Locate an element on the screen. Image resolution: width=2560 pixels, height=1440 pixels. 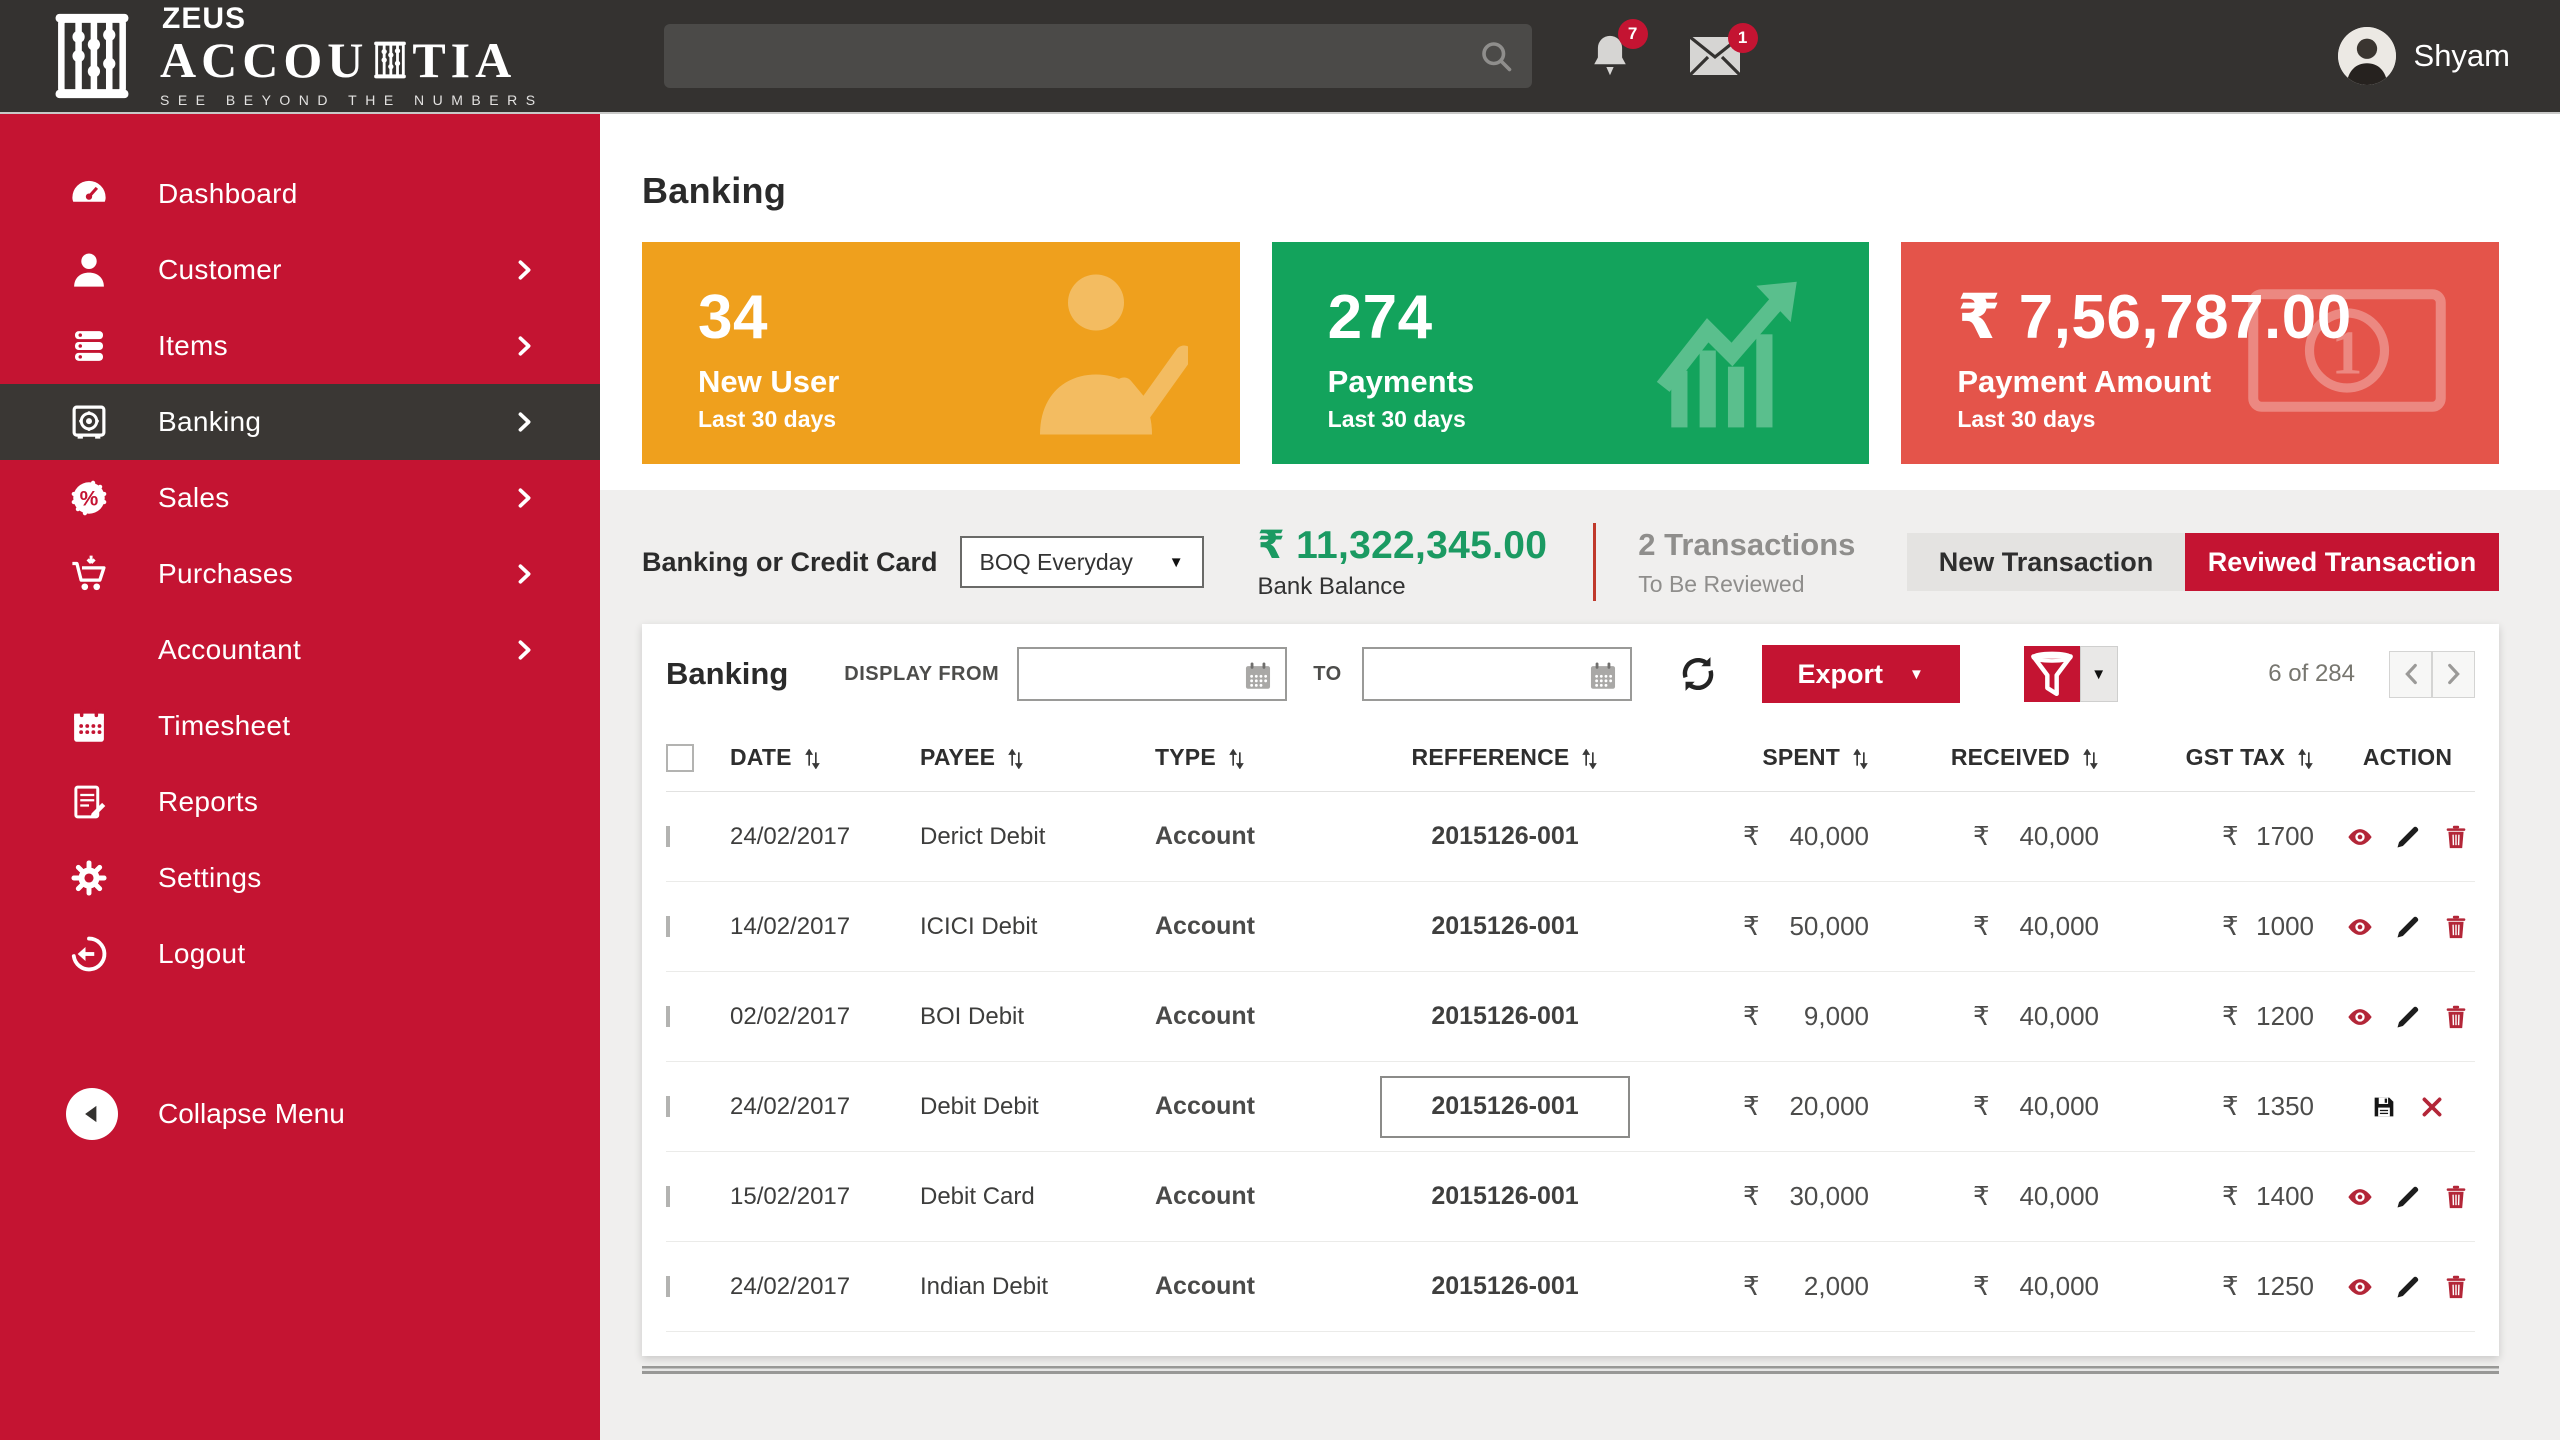
bank-balance: ₹ 11,322,345.00 Bank Balance is located at coordinates (1402, 562).